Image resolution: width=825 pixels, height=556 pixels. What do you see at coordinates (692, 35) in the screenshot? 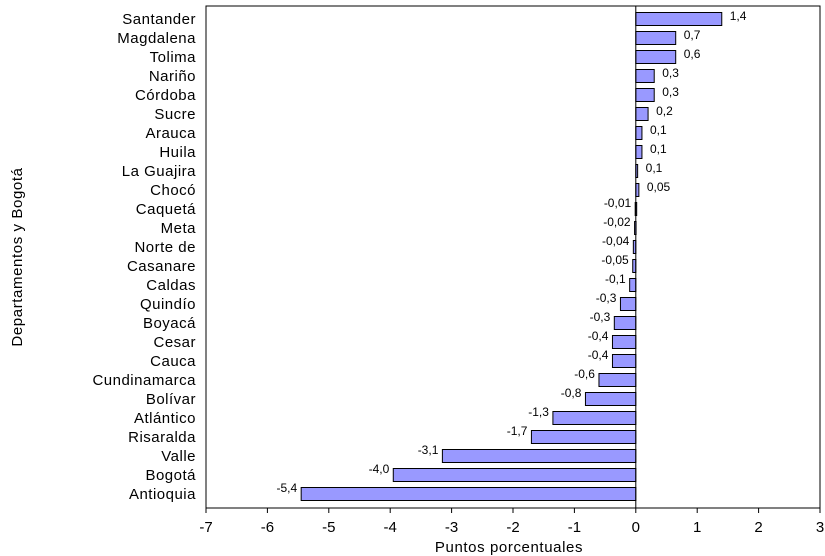
I see `data-label: 0,7` at bounding box center [692, 35].